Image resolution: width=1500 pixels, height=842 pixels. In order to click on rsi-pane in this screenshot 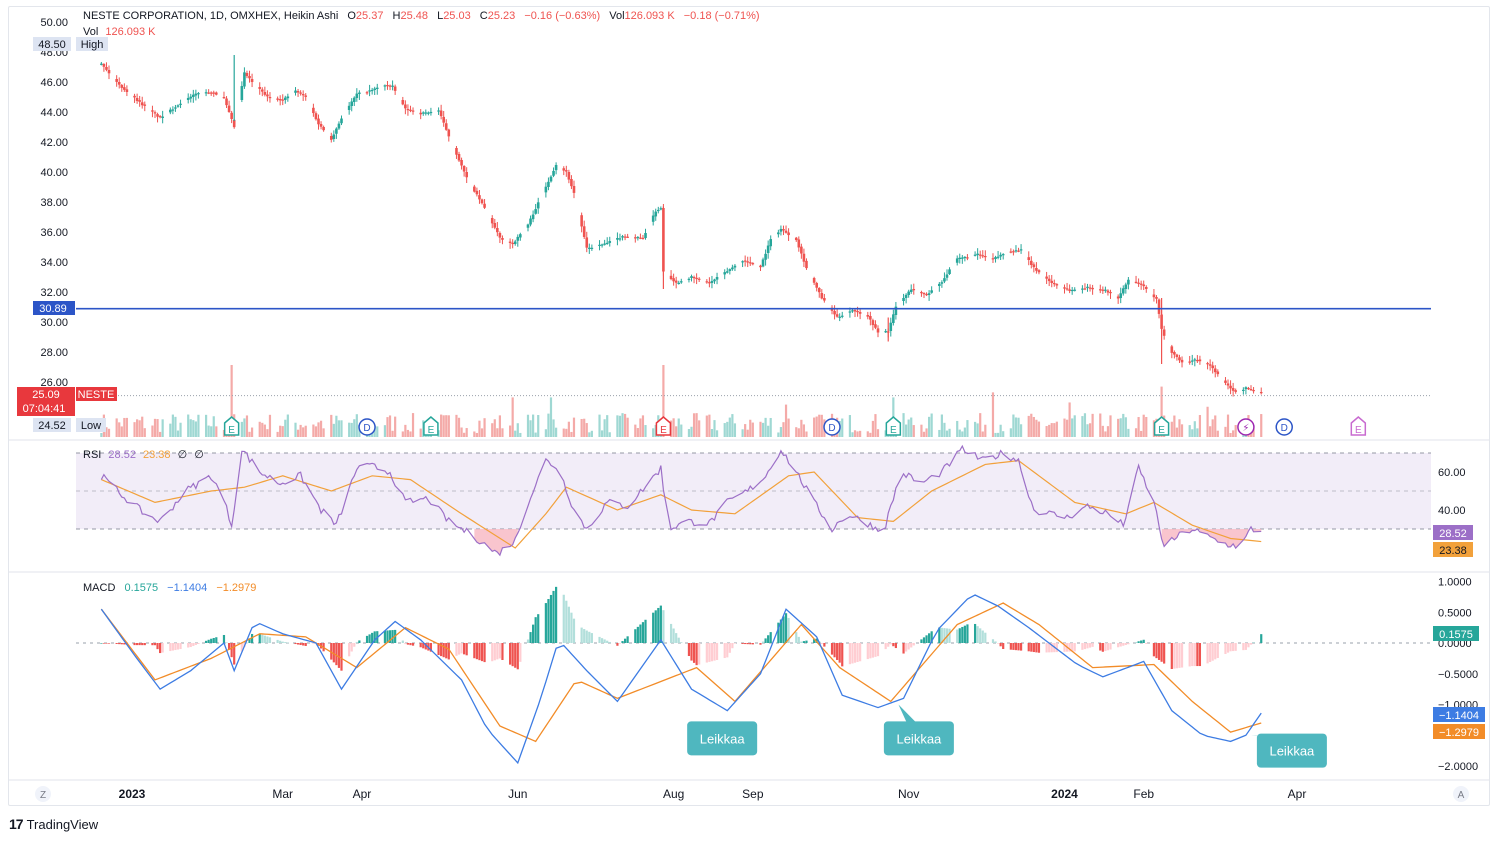, I will do `click(753, 500)`.